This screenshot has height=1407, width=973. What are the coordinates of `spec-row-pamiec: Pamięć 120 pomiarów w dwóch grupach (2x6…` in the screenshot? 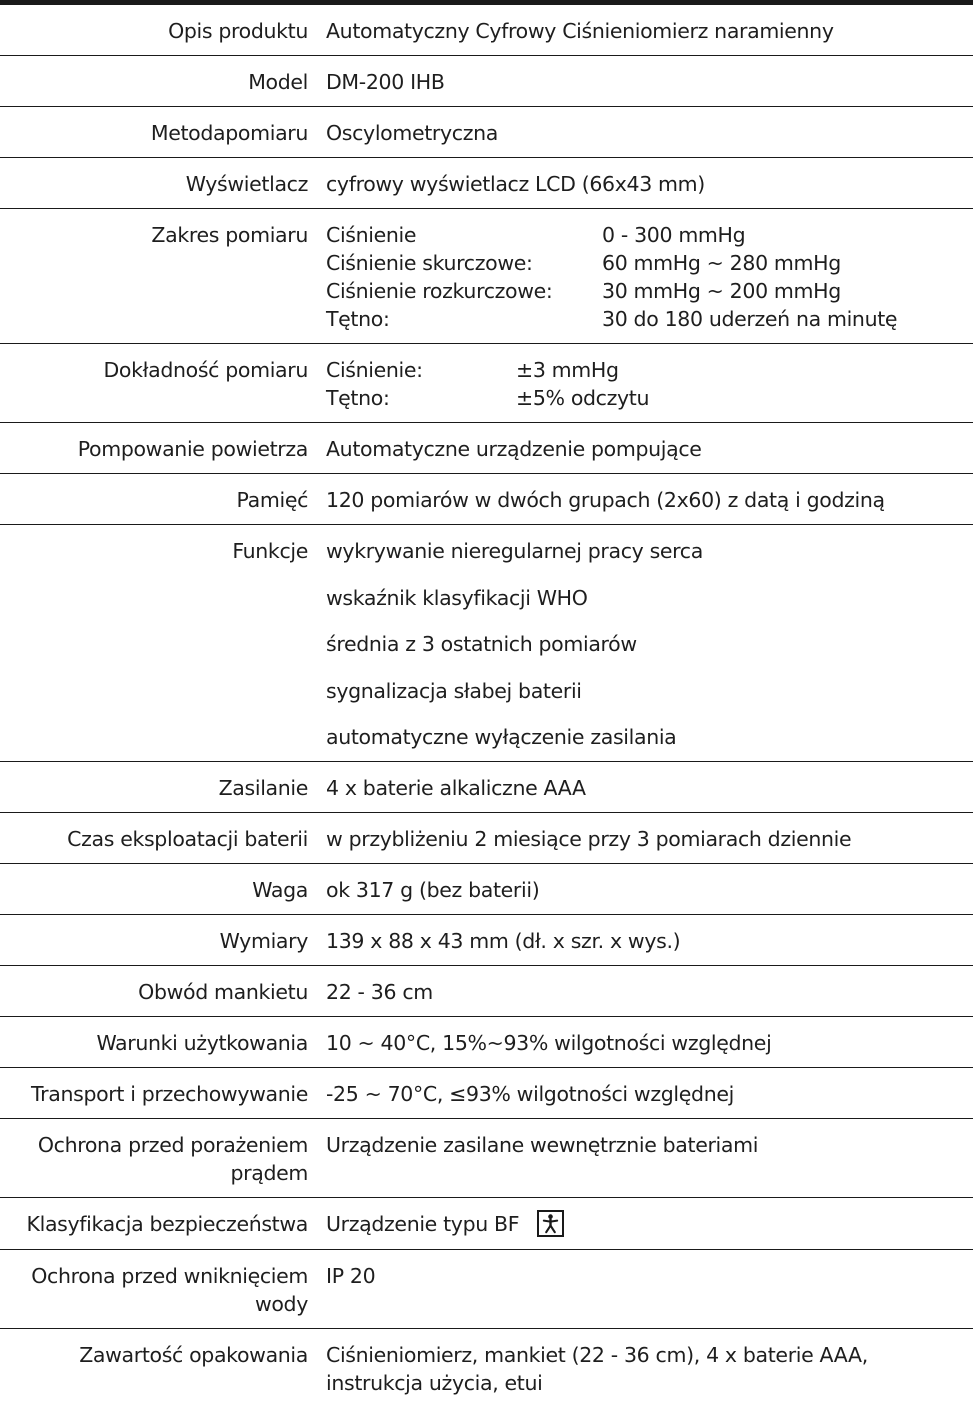 It's located at (486, 499).